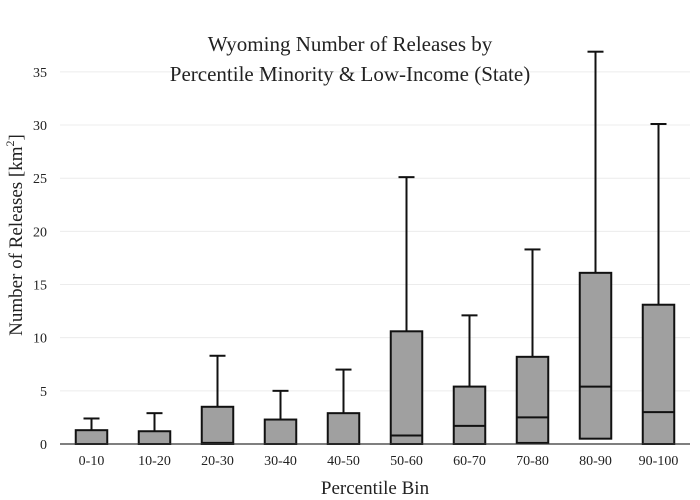  What do you see at coordinates (43, 392) in the screenshot?
I see `y-tick-label: 5` at bounding box center [43, 392].